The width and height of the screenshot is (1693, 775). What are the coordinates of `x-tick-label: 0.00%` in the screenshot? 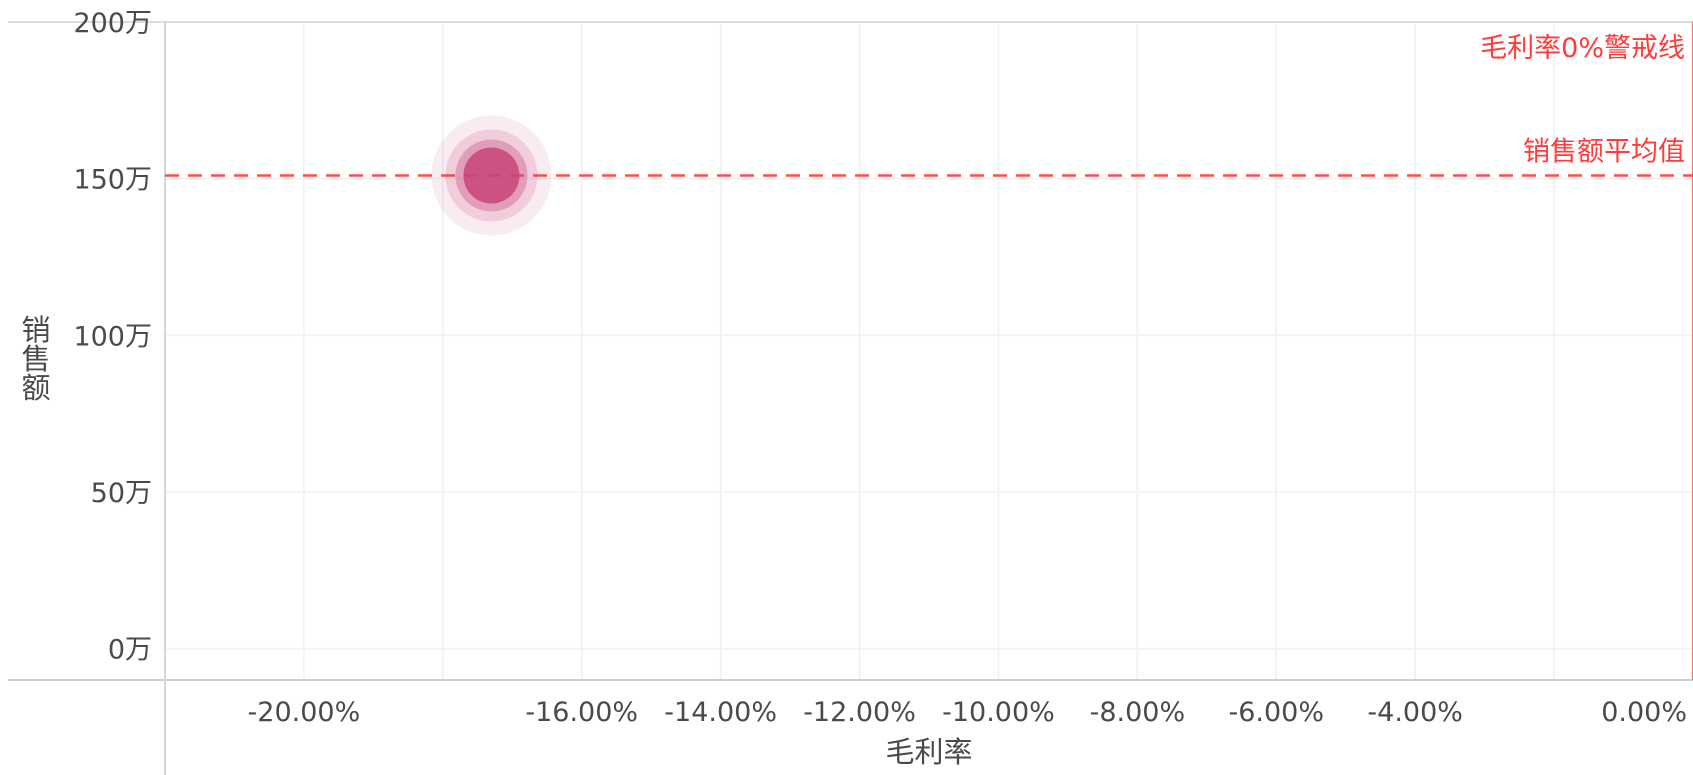 It's located at (1644, 712).